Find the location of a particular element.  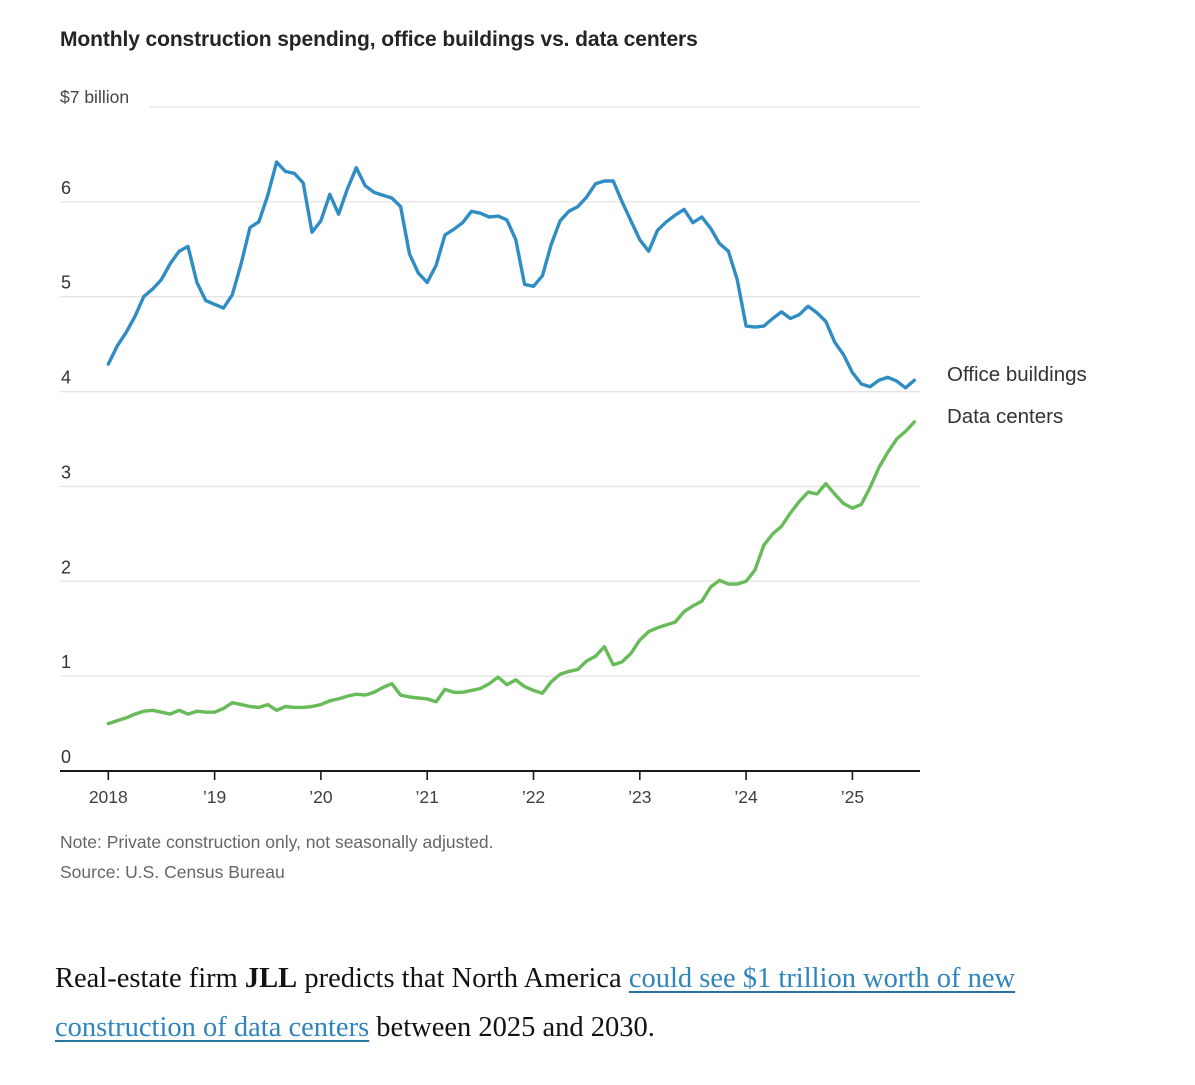

x-tick-label: ’25 is located at coordinates (852, 797).